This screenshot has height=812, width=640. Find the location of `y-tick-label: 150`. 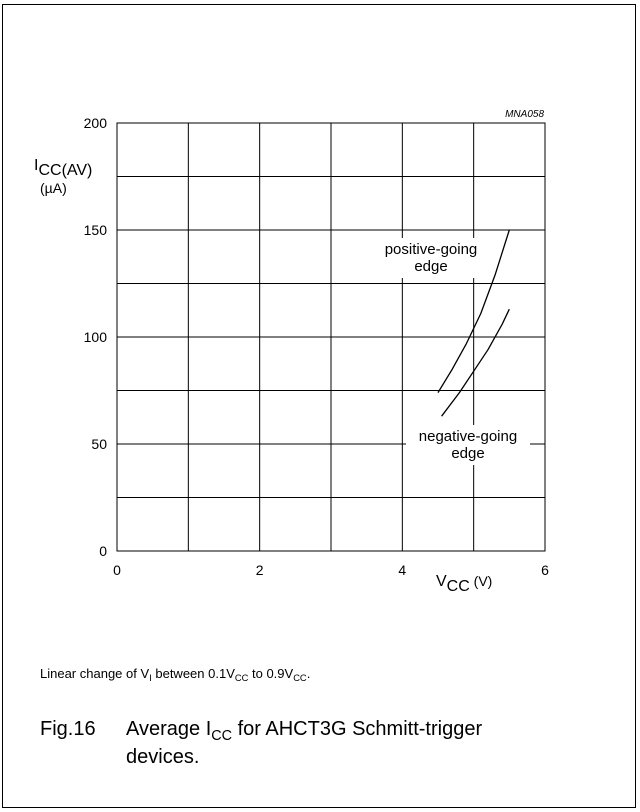

y-tick-label: 150 is located at coordinates (96, 230).